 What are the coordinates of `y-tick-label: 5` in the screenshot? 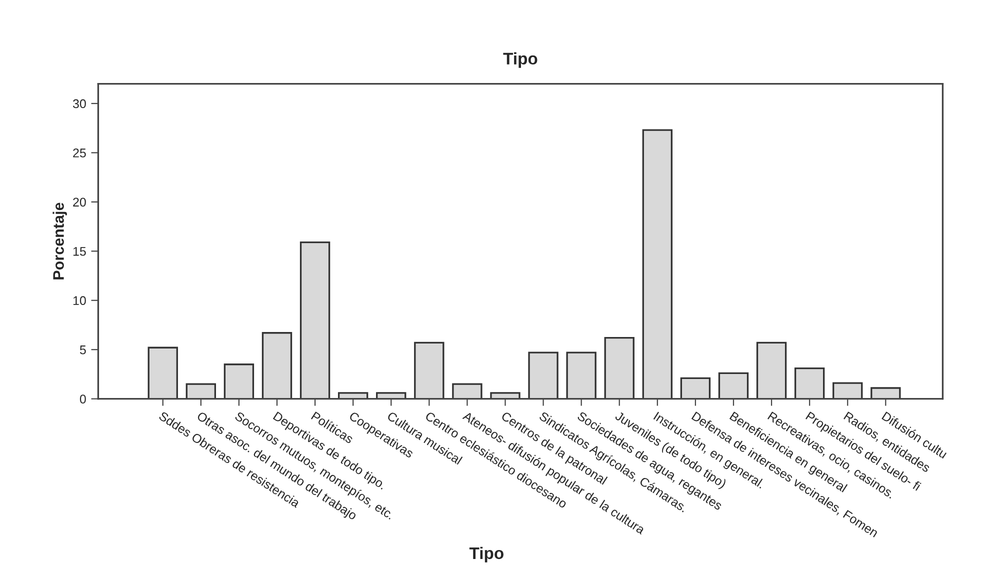 It's located at (83, 350).